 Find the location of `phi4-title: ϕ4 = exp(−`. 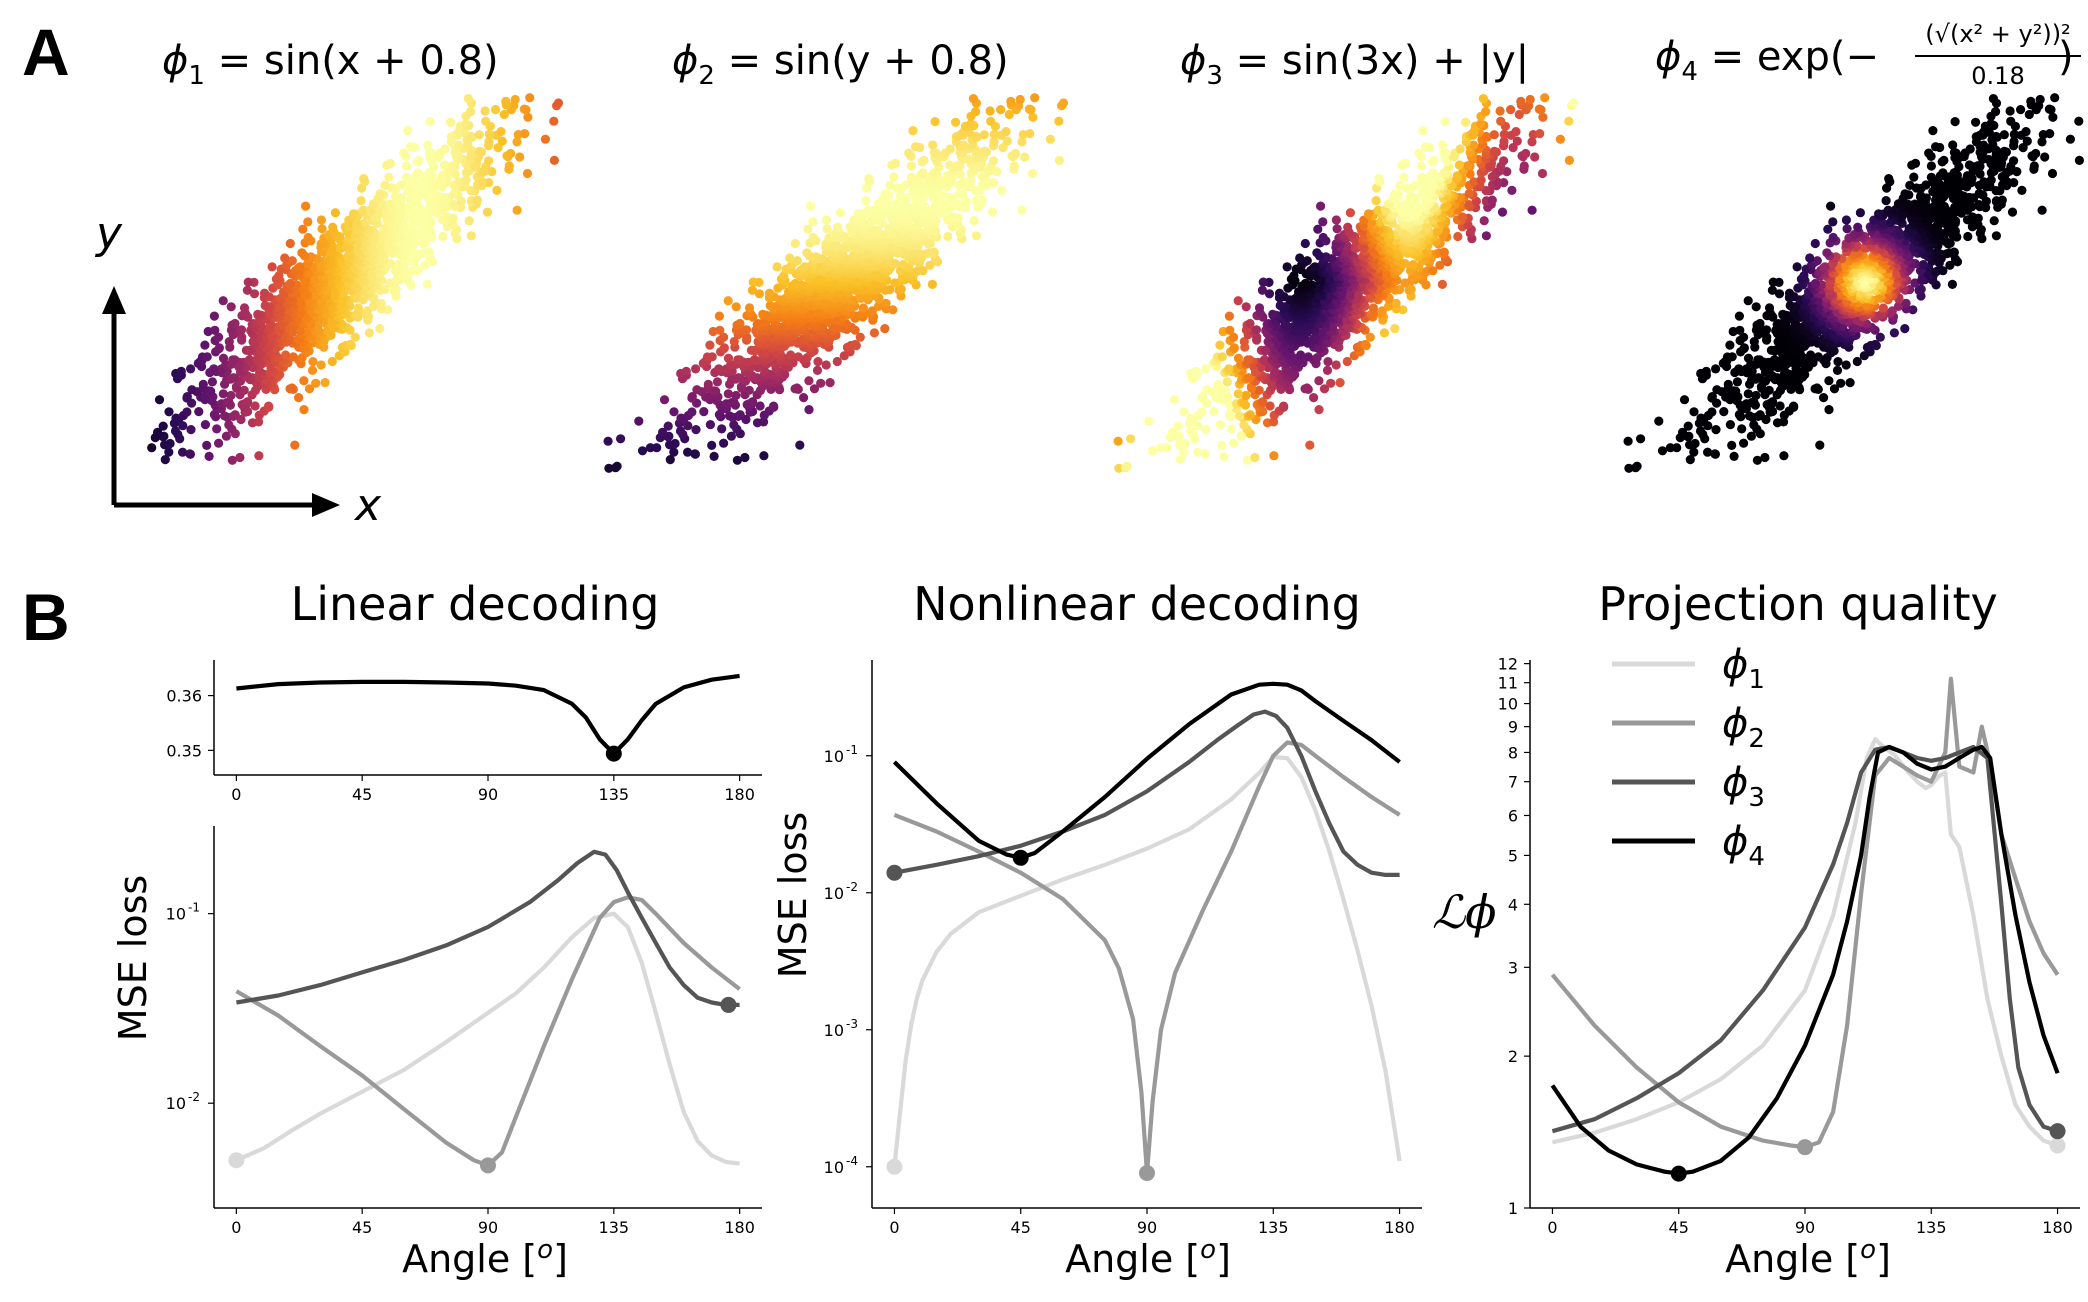

phi4-title: ϕ4 = exp(− is located at coordinates (1767, 60).